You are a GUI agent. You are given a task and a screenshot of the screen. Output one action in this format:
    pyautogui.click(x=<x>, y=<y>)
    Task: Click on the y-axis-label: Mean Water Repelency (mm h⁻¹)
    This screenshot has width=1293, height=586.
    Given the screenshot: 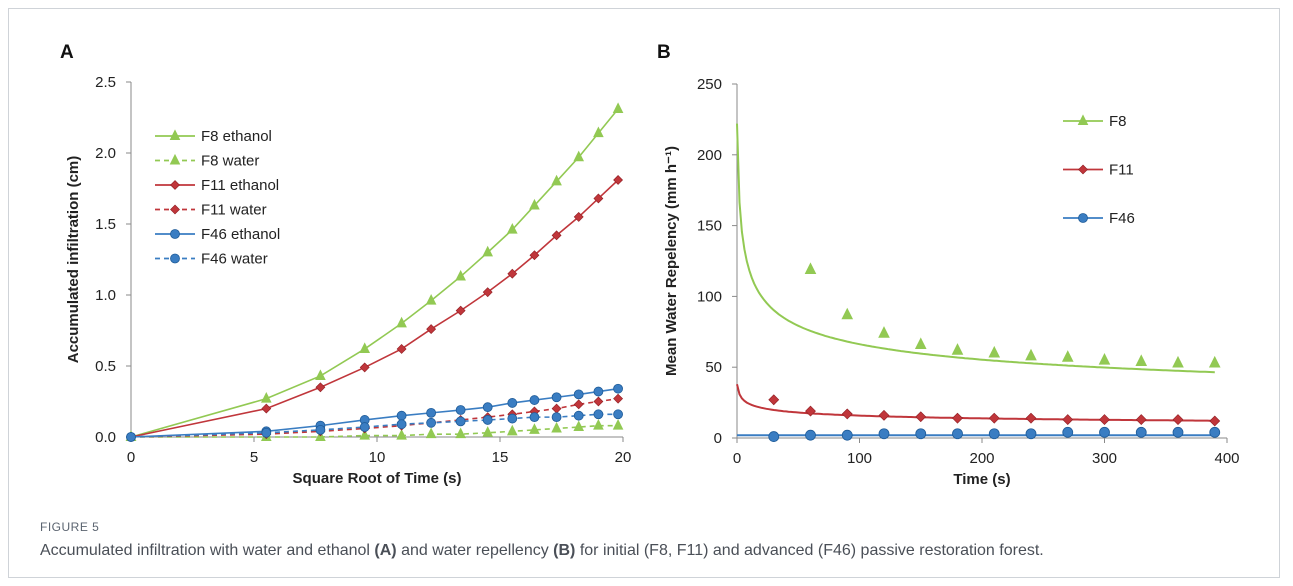 What is the action you would take?
    pyautogui.click(x=671, y=261)
    